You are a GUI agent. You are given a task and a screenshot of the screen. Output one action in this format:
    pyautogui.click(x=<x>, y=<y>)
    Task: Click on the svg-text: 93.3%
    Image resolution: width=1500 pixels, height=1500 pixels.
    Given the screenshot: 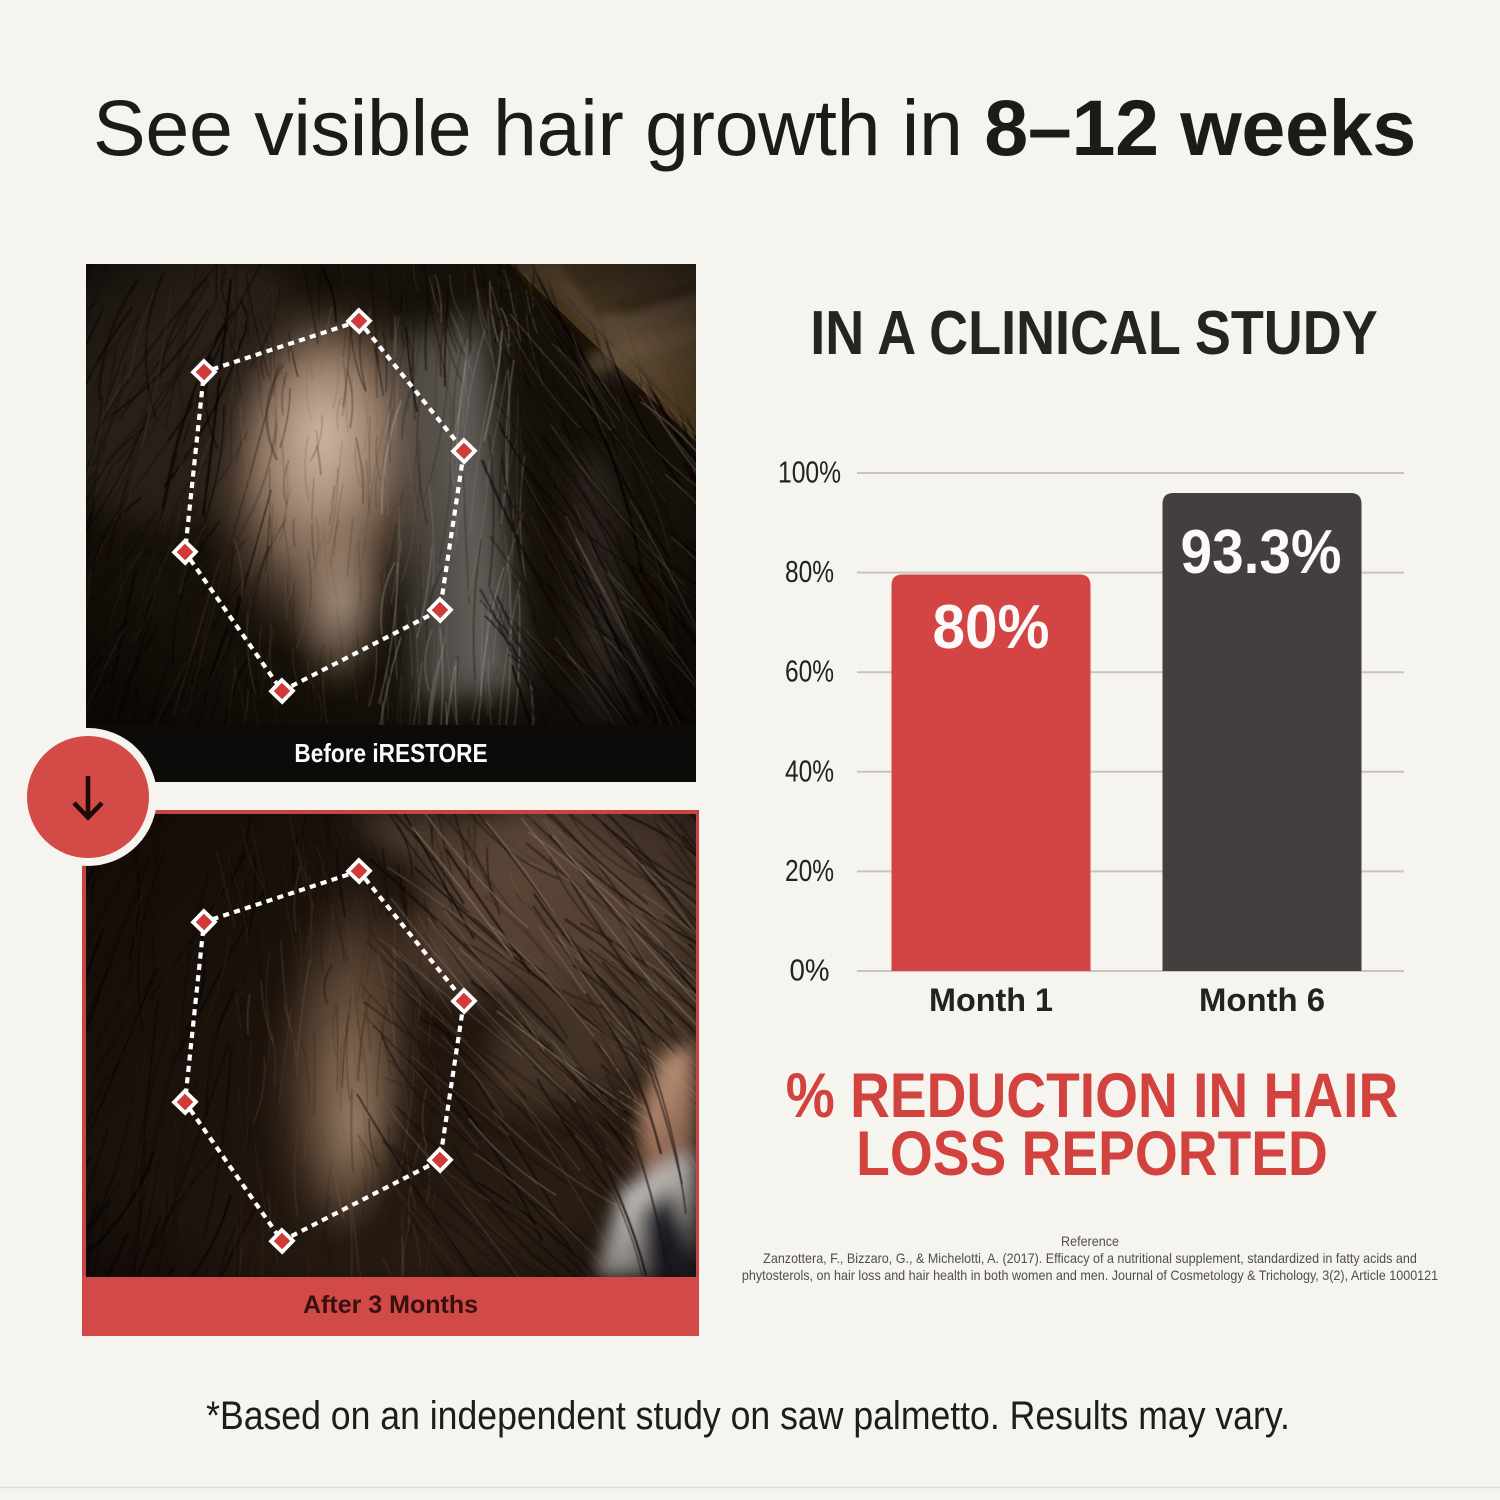 What is the action you would take?
    pyautogui.click(x=1261, y=552)
    